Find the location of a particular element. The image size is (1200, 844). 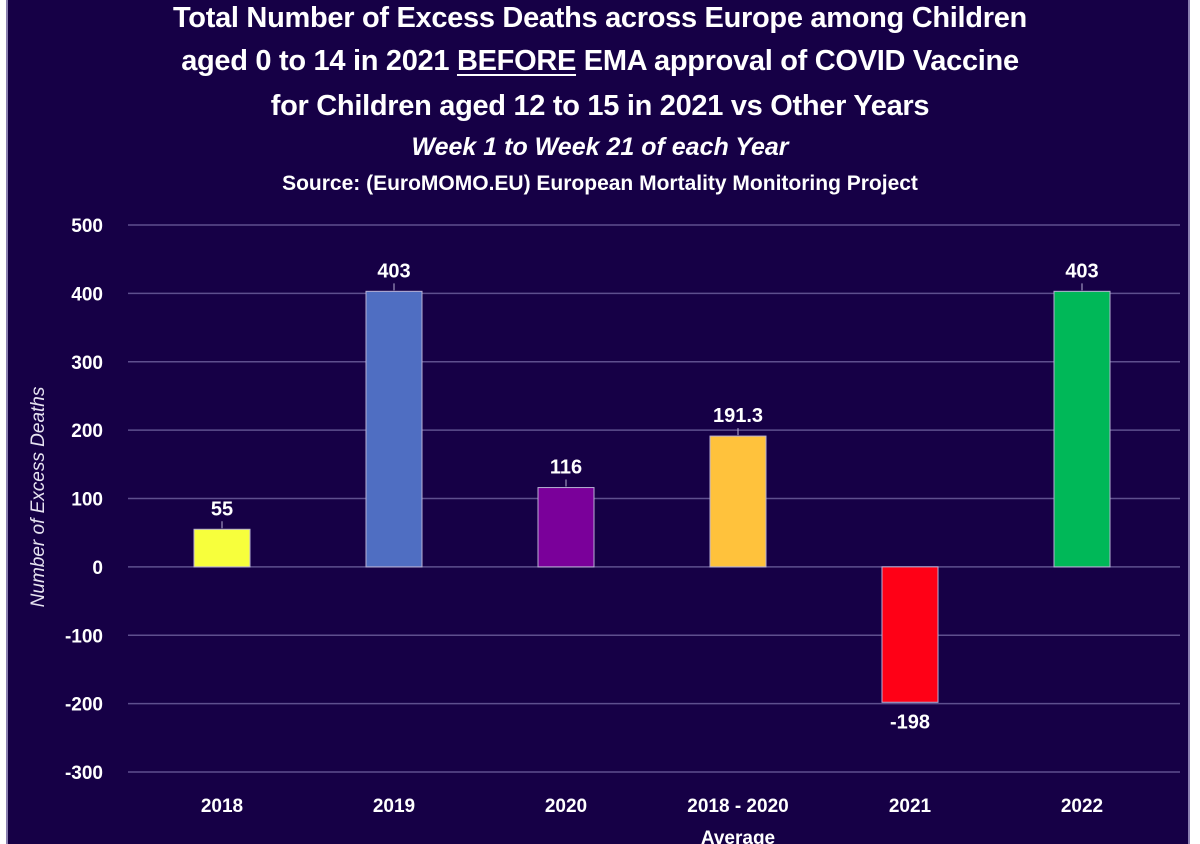

x-tick-label: 2020 is located at coordinates (566, 806).